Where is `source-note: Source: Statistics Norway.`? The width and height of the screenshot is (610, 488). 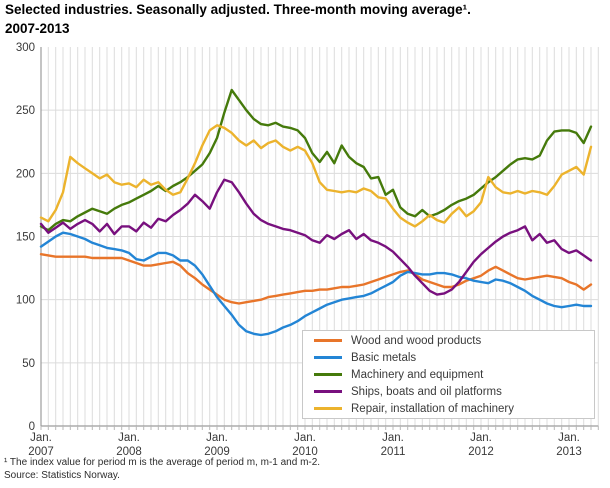
source-note: Source: Statistics Norway. is located at coordinates (62, 475).